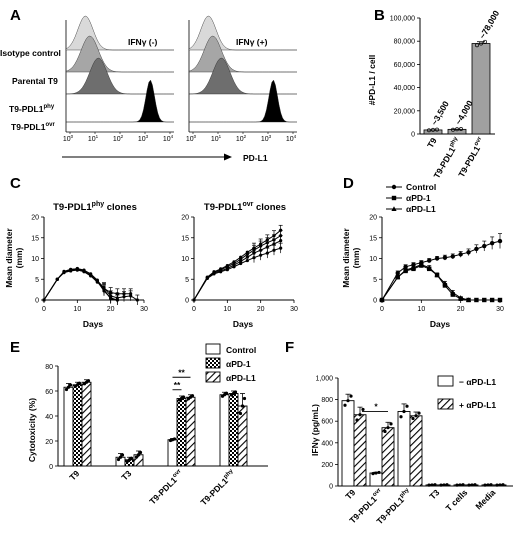 The height and width of the screenshot is (544, 520). I want to click on f-category-label: T9, so click(350, 494).